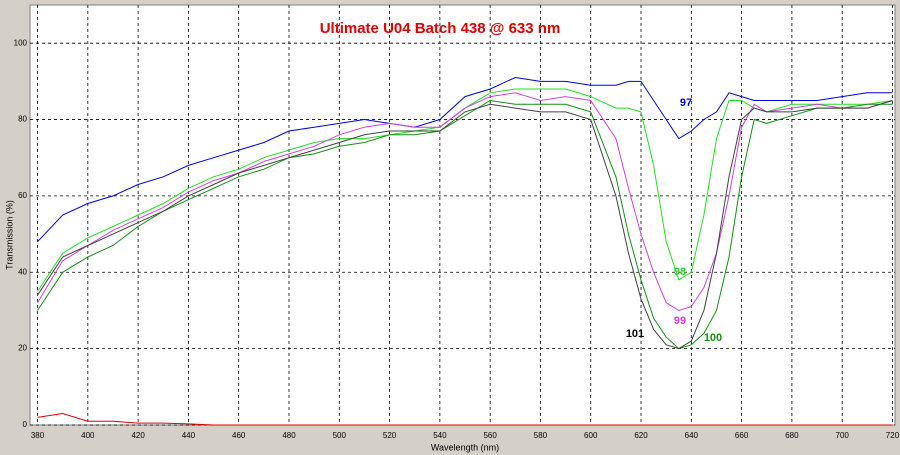 The image size is (900, 455). I want to click on x-tick-label: 580, so click(541, 435).